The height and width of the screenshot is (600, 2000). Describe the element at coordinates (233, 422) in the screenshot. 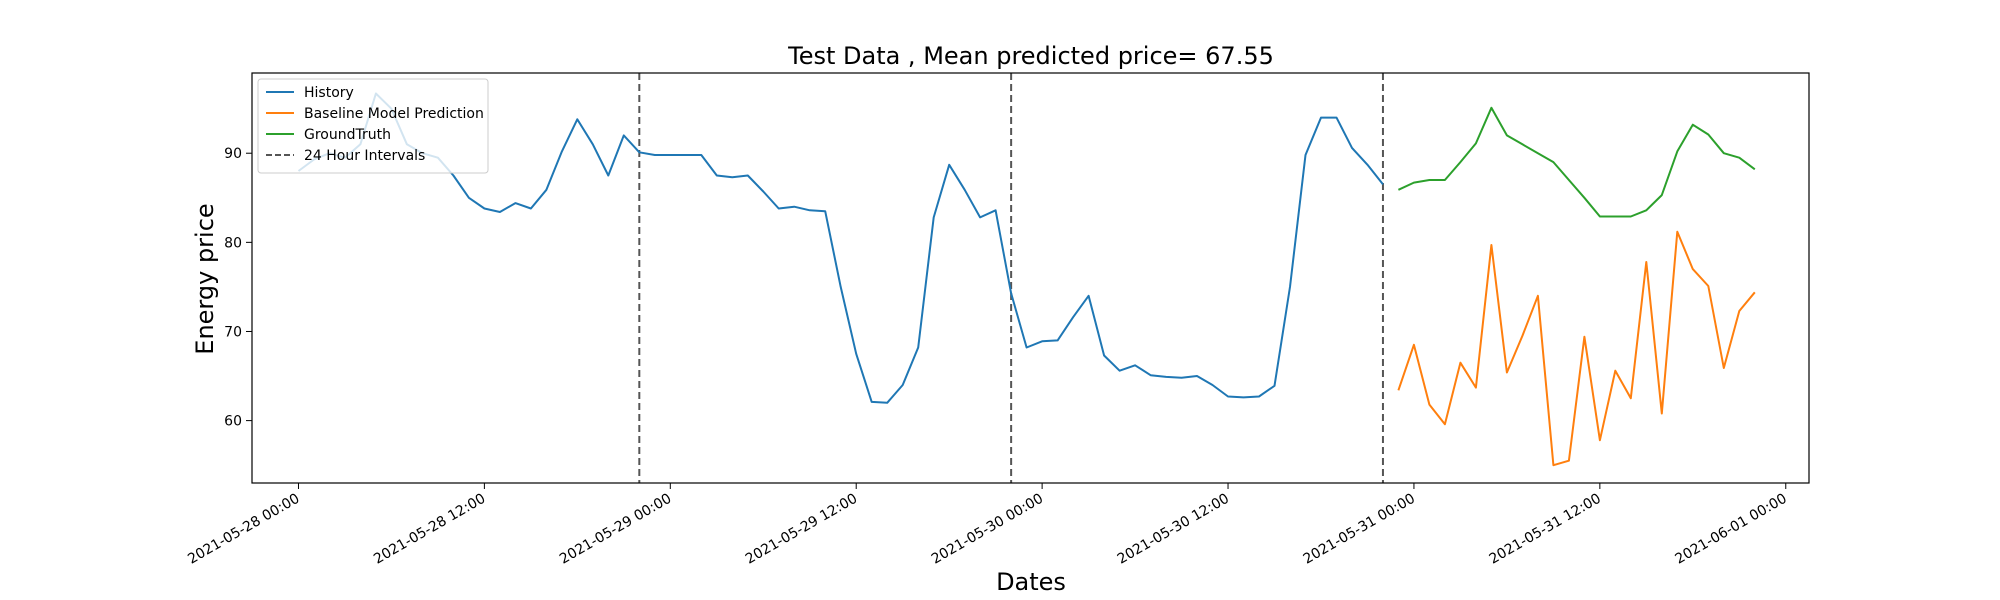

I see `y-tick-label: 60` at that location.